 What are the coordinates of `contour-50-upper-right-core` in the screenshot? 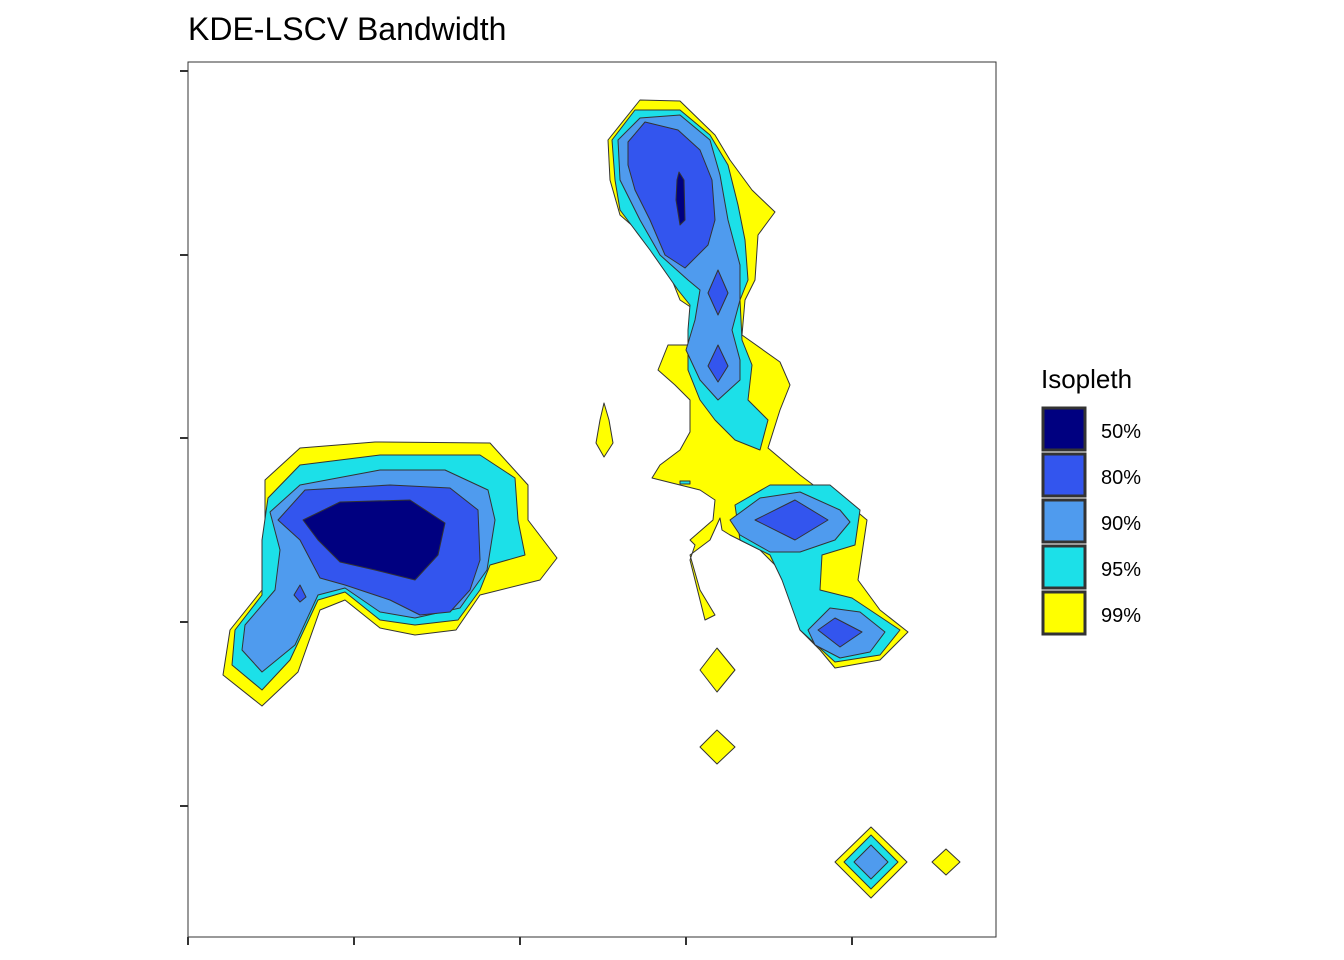 It's located at (680, 198).